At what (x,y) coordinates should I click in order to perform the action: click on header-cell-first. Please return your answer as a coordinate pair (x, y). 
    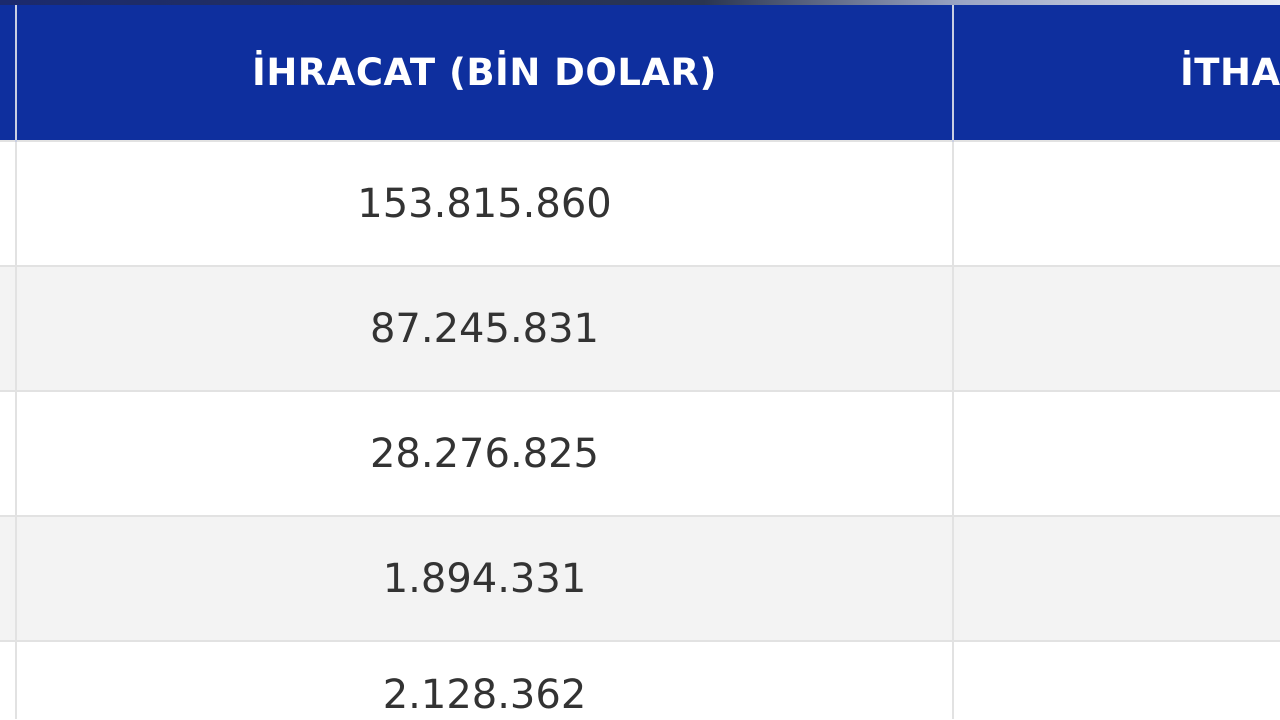
    Looking at the image, I should click on (8, 73).